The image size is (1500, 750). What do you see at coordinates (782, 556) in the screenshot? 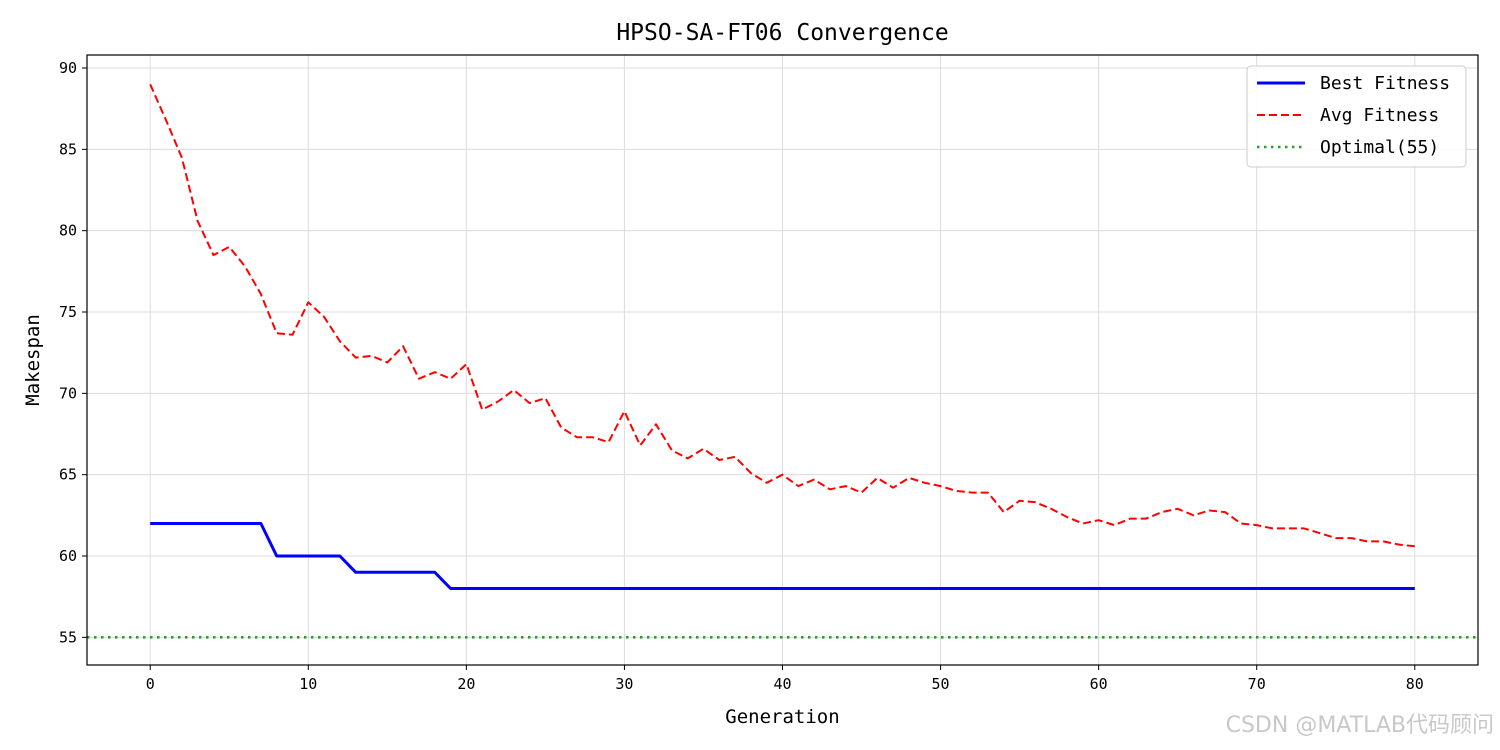
I see `series-line-best-fitness` at bounding box center [782, 556].